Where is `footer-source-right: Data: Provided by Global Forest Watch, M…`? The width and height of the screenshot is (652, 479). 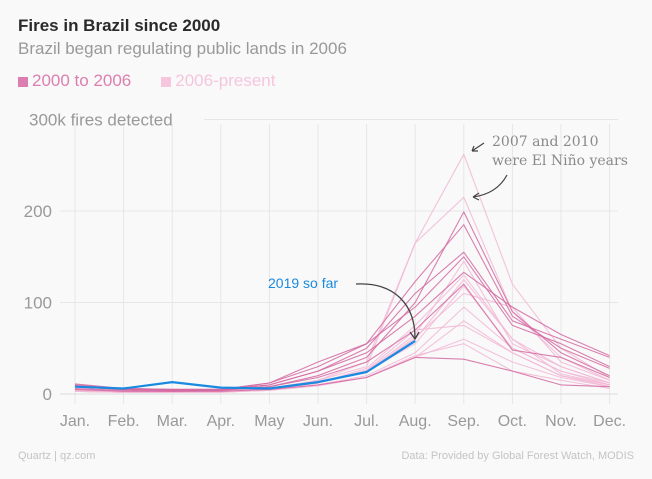 footer-source-right: Data: Provided by Global Forest Watch, M… is located at coordinates (517, 456).